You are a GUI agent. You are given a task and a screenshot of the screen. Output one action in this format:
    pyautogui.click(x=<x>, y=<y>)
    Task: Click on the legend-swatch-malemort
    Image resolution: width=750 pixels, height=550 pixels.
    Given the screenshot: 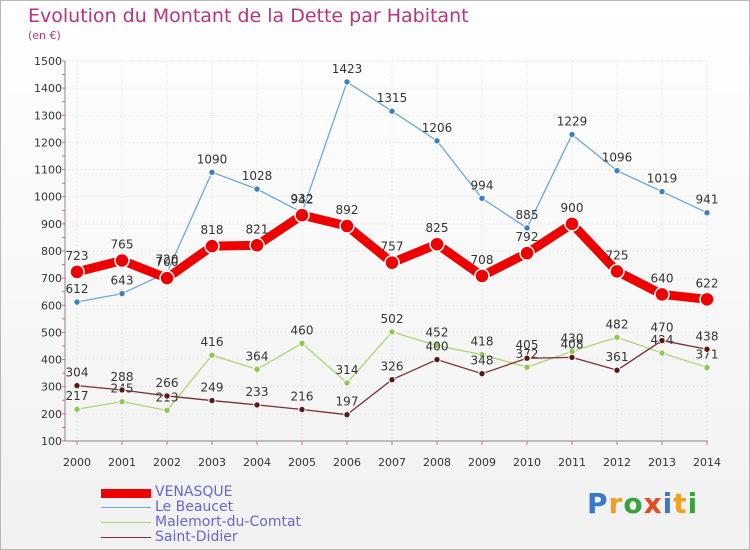 What is the action you would take?
    pyautogui.click(x=126, y=522)
    